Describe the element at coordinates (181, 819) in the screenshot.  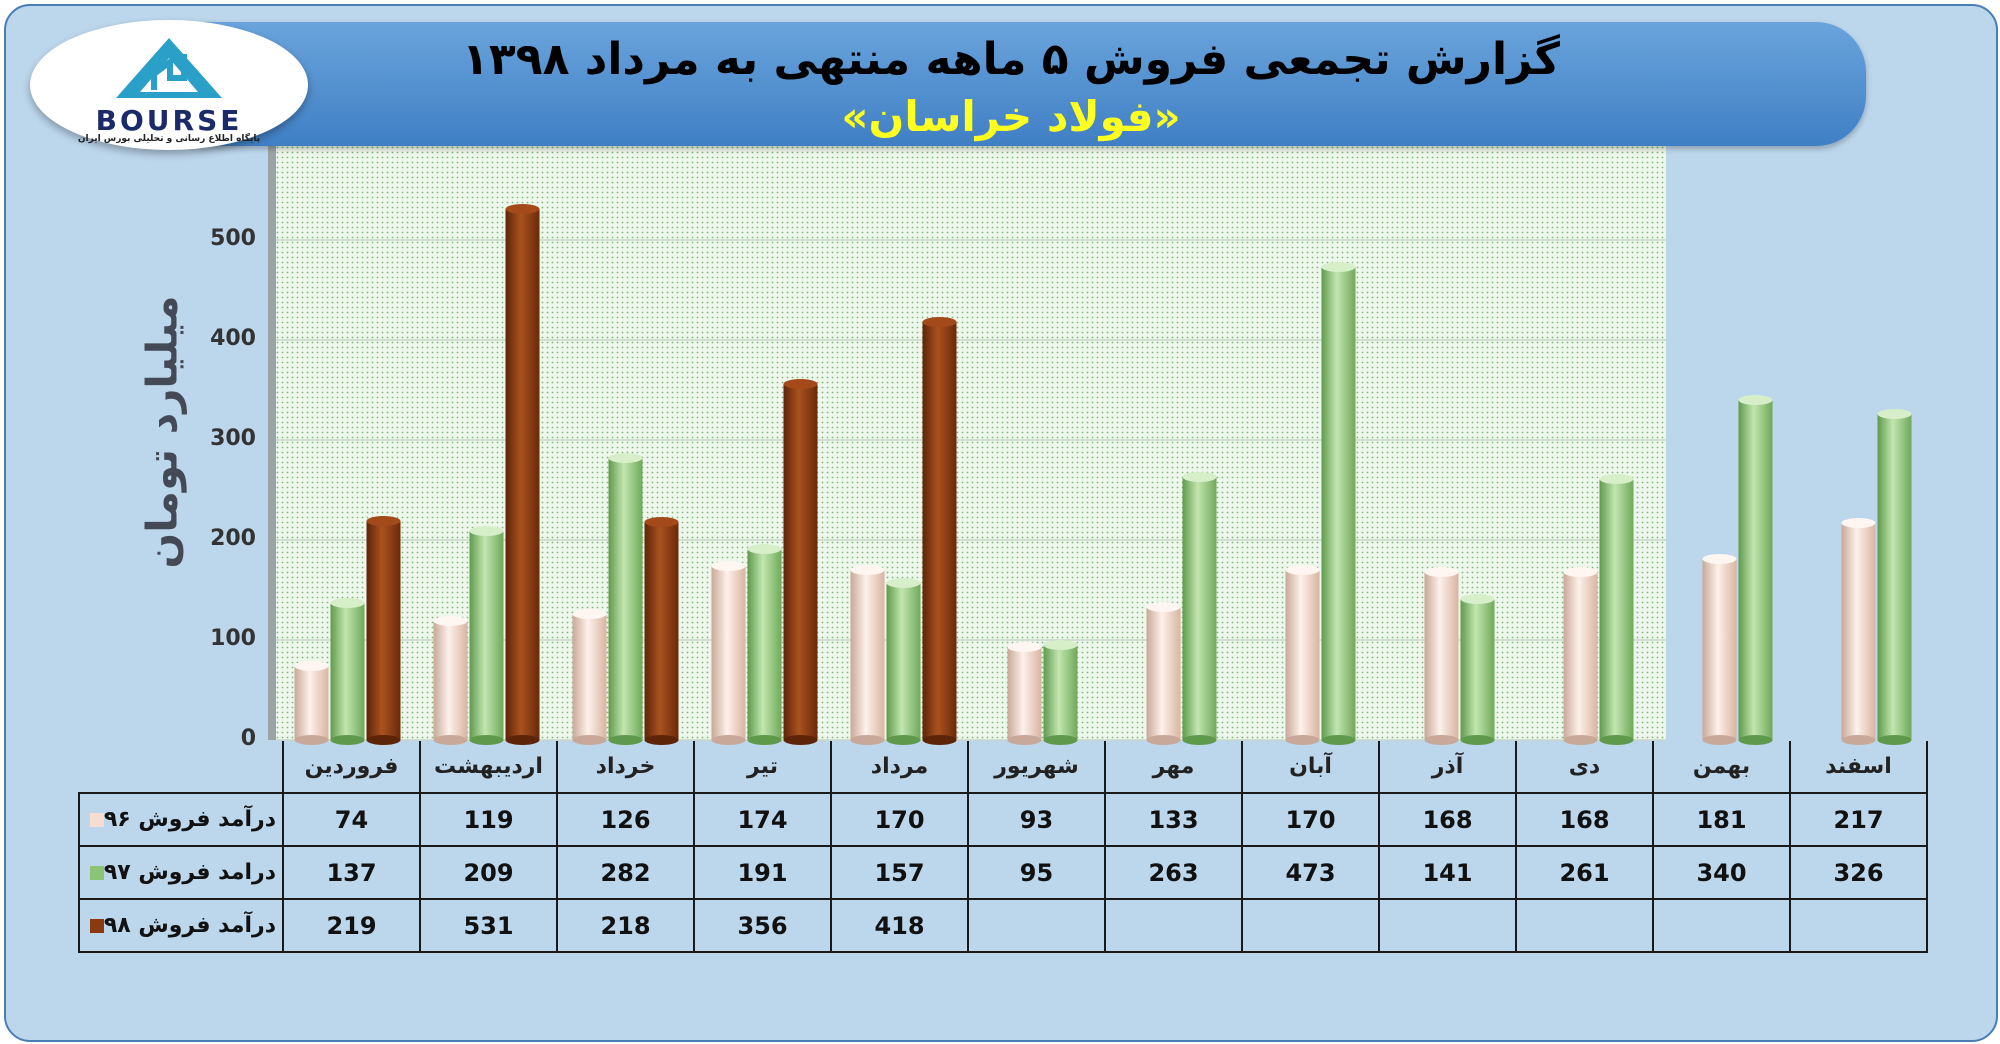
I see `legend-entry: درآمد فروش ۹۶` at that location.